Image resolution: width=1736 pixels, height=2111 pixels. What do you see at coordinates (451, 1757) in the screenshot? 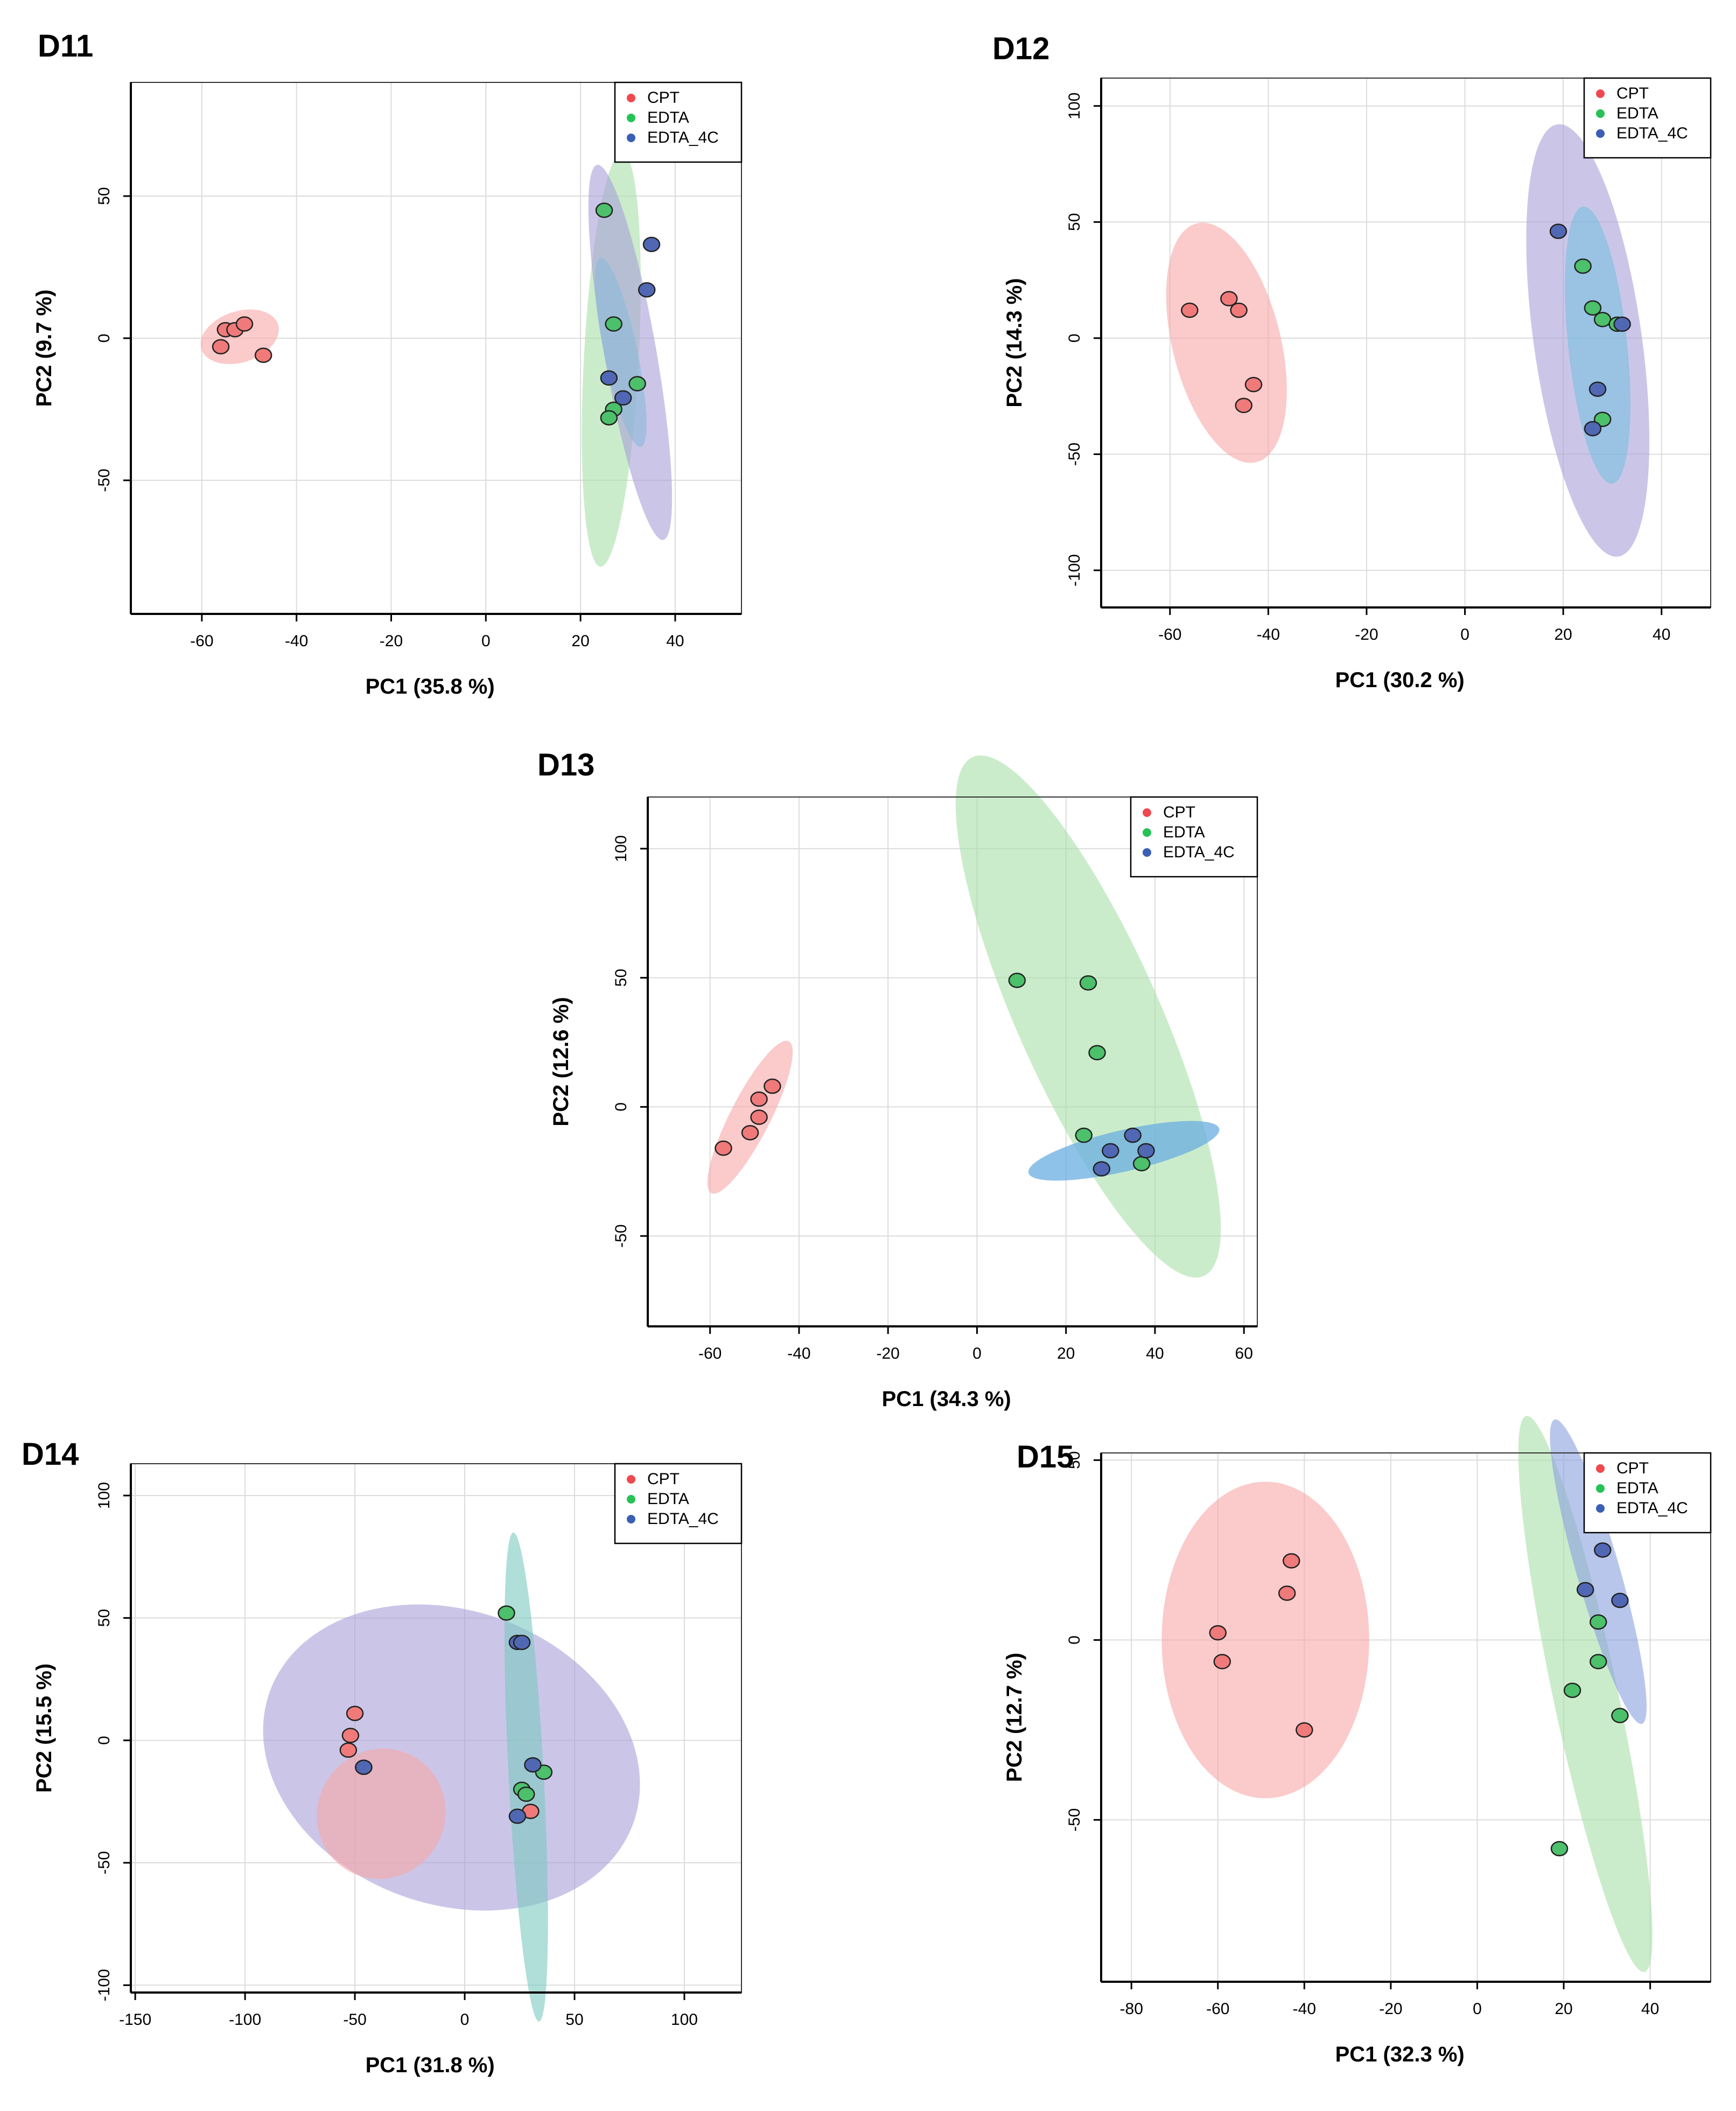
I see `ellipse-edta-4c` at bounding box center [451, 1757].